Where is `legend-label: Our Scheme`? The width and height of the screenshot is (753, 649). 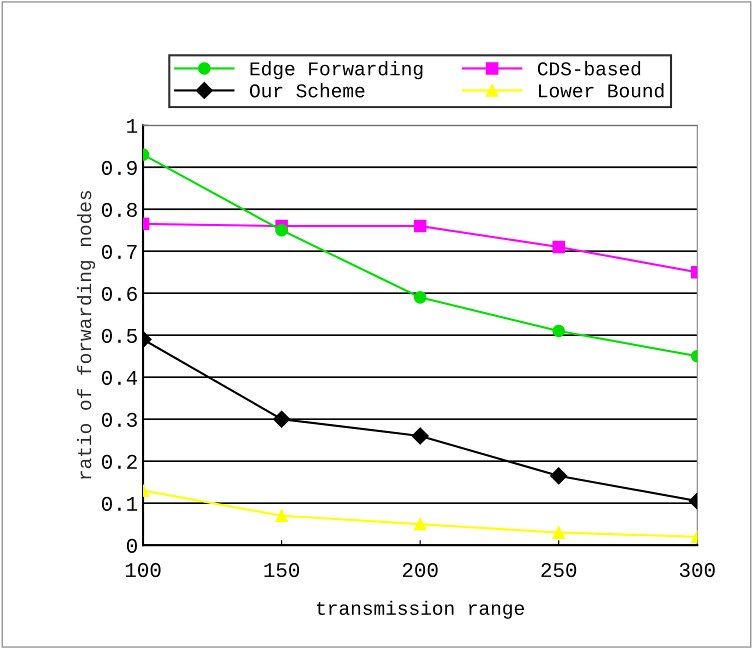
legend-label: Our Scheme is located at coordinates (307, 90).